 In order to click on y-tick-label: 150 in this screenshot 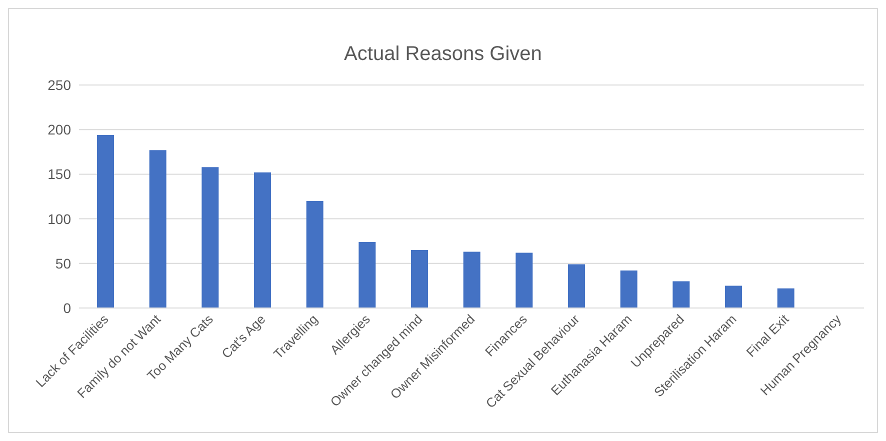, I will do `click(60, 174)`.